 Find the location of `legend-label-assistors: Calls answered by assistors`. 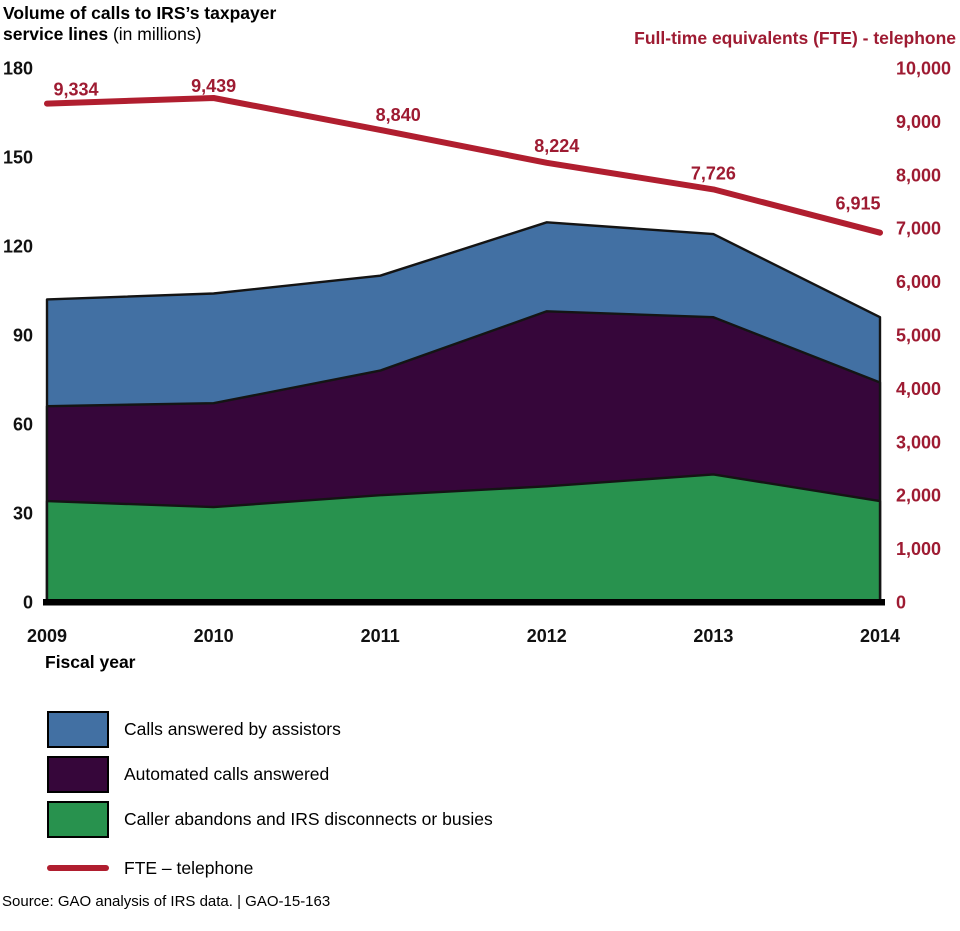

legend-label-assistors: Calls answered by assistors is located at coordinates (232, 729).